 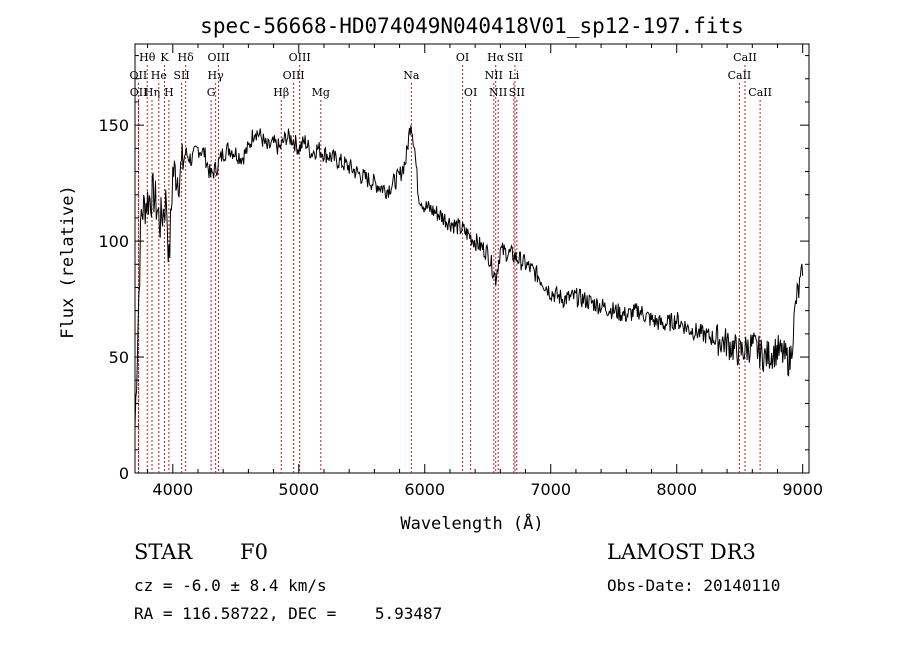 What do you see at coordinates (113, 241) in the screenshot?
I see `y-tick-label: 100` at bounding box center [113, 241].